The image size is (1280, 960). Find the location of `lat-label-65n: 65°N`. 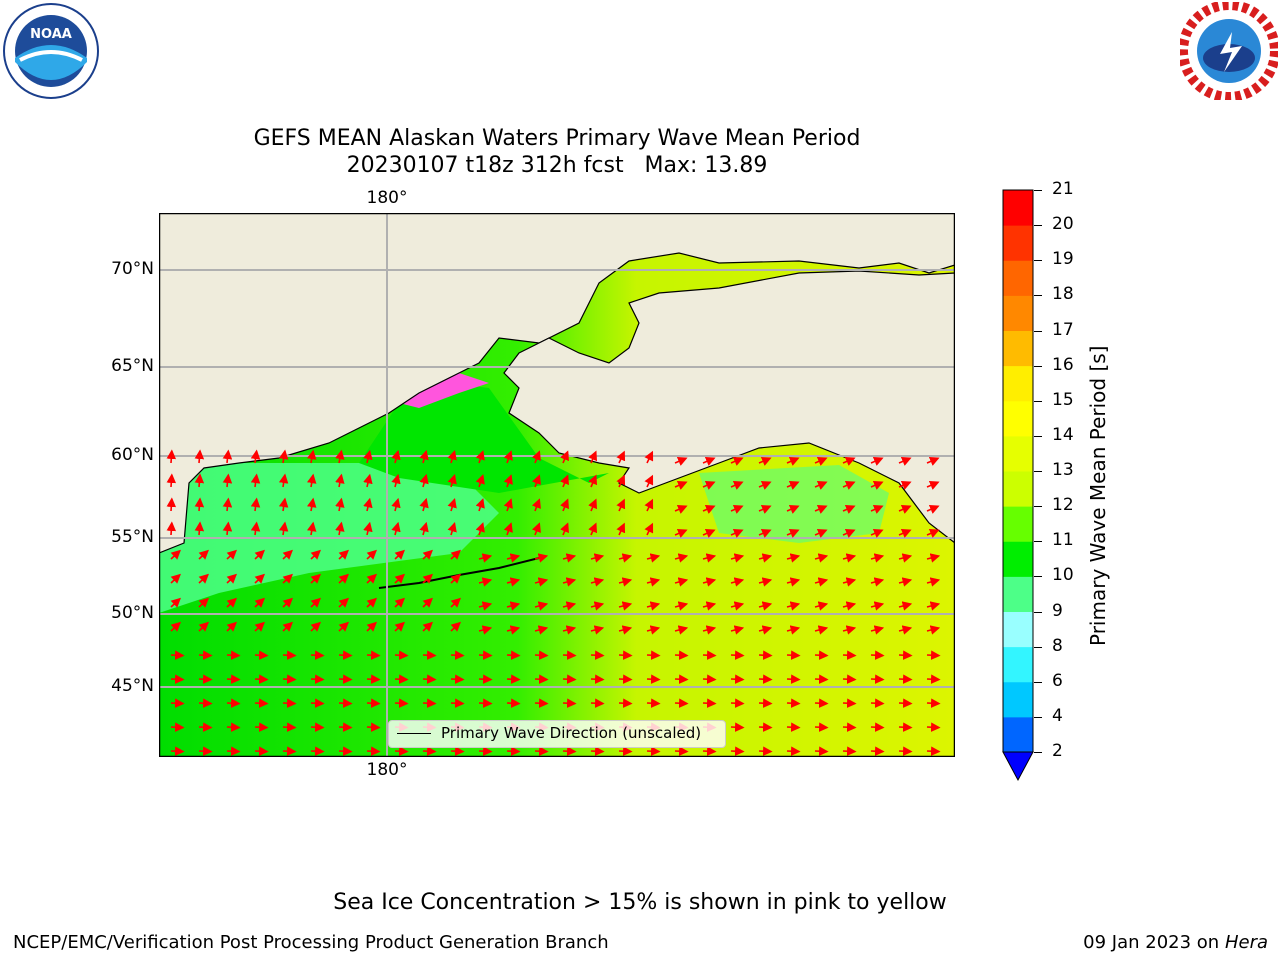

lat-label-65n: 65°N is located at coordinates (132, 366).